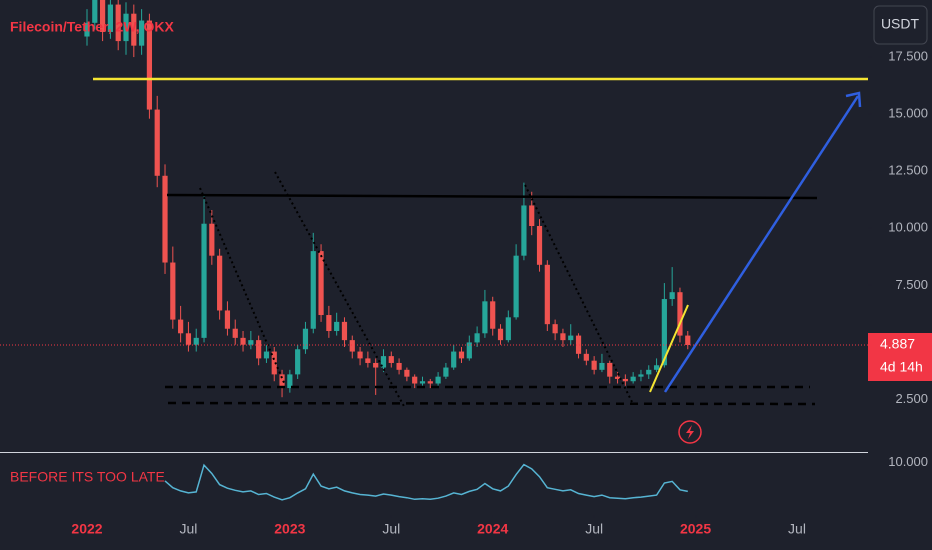 The image size is (932, 550). I want to click on arrow-head, so click(853, 99).